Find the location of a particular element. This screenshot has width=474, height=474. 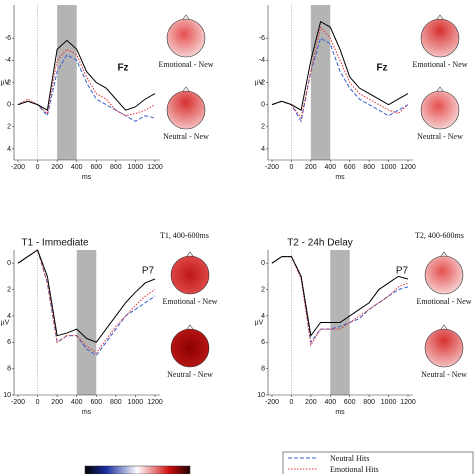

electrode-label: P7 is located at coordinates (402, 271).